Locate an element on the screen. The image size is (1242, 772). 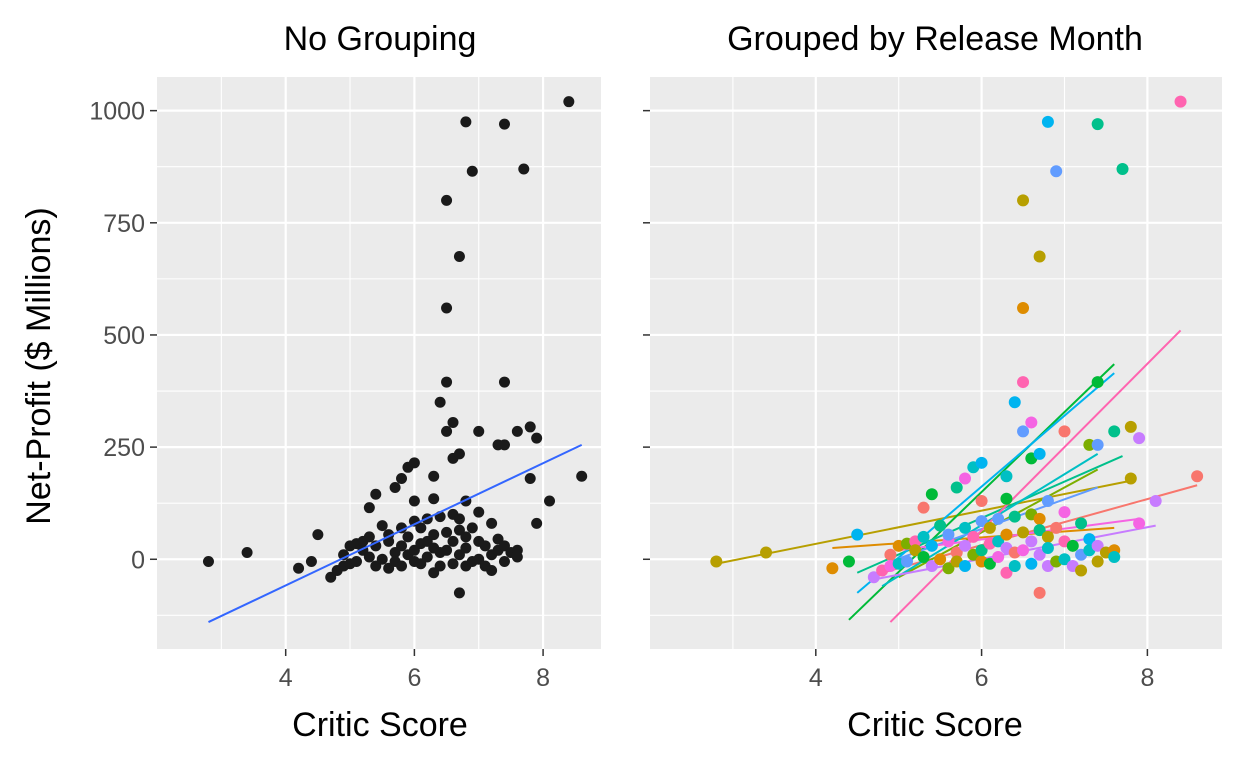
left-x-ticks: 4 6 8 is located at coordinates (414, 670).